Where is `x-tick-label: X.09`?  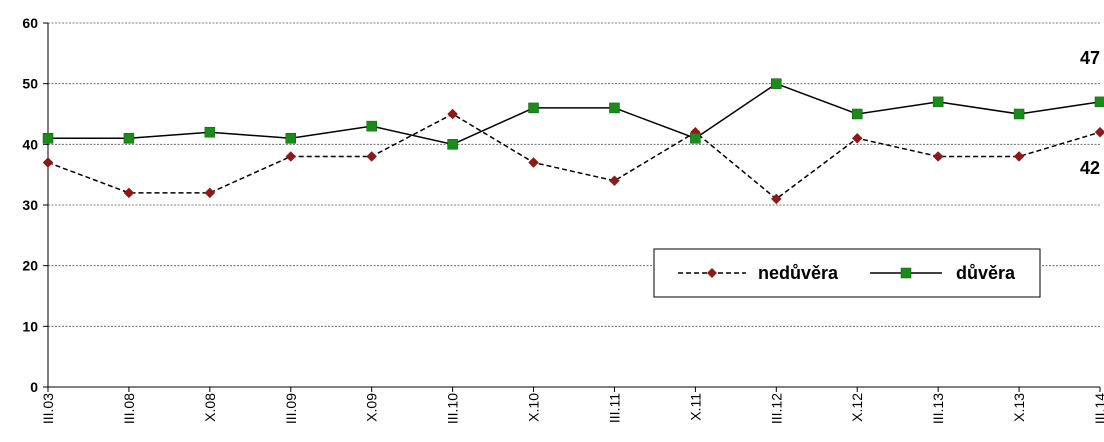 x-tick-label: X.09 is located at coordinates (372, 407).